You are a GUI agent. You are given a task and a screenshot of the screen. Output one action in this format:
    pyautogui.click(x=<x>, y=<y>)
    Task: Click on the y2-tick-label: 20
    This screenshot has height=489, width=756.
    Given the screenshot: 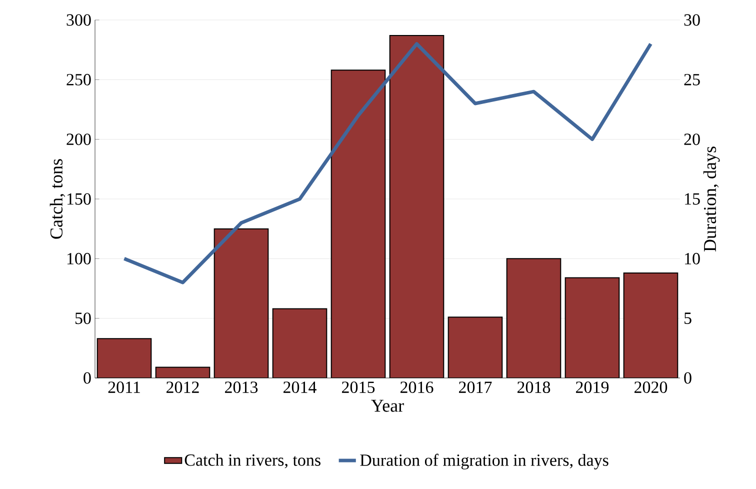 What is the action you would take?
    pyautogui.click(x=692, y=140)
    